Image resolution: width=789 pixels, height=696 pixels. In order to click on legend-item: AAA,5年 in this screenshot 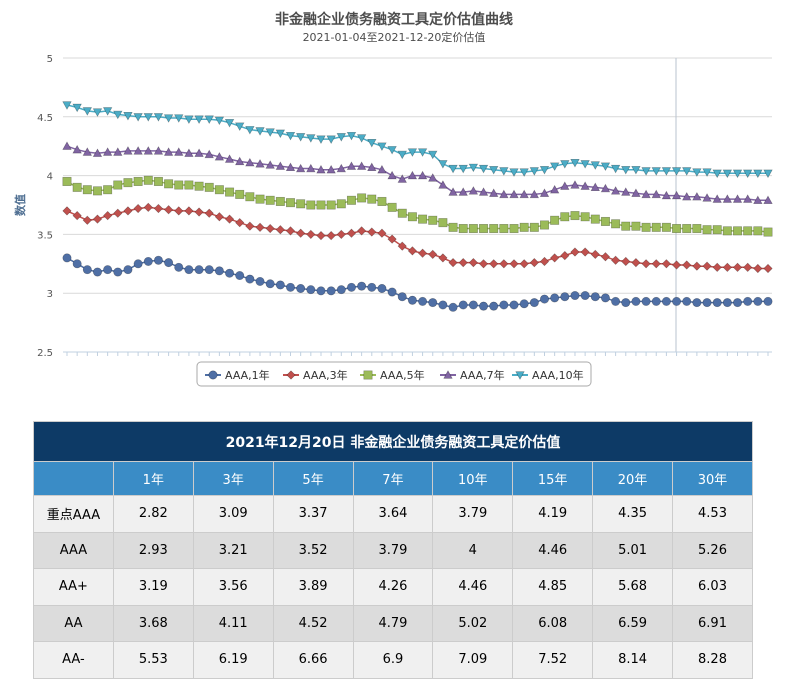, I will do `click(392, 375)`.